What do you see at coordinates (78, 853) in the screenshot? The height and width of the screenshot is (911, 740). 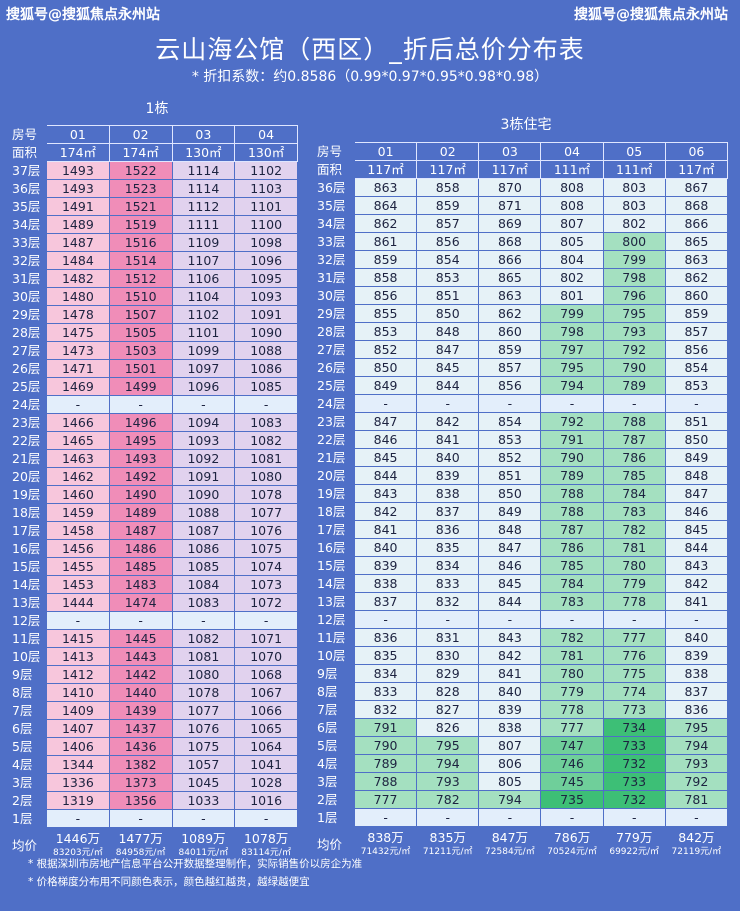 I see `avg-unit-price: 83203元/㎡` at bounding box center [78, 853].